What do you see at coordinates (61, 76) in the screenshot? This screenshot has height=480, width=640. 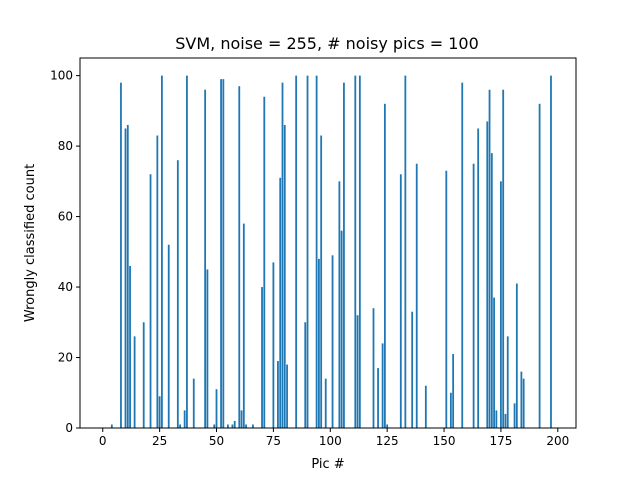 I see `y-tick-label: 100` at bounding box center [61, 76].